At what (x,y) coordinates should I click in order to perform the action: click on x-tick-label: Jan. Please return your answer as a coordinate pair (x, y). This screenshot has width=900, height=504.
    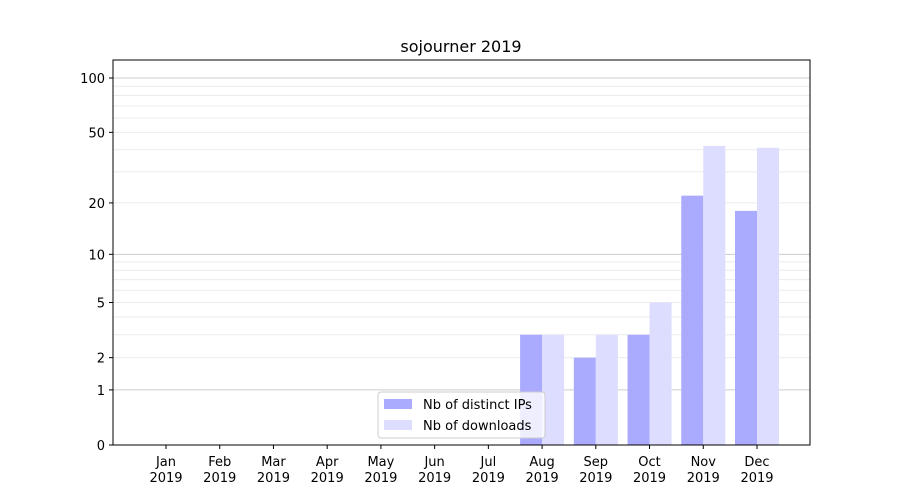
    Looking at the image, I should click on (165, 462).